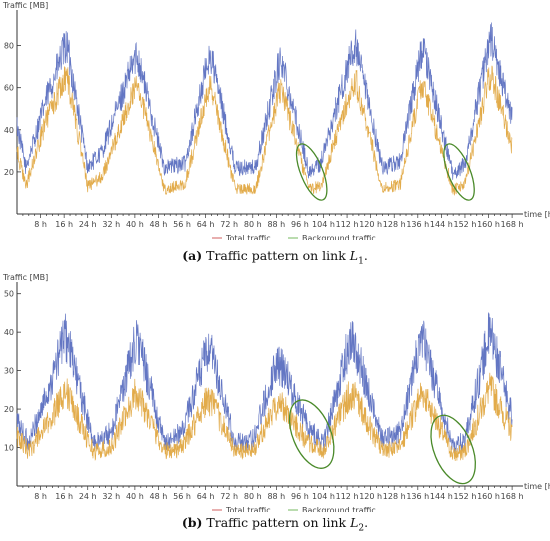  What do you see at coordinates (278, 255) in the screenshot?
I see `caption-a-text: Traffic pattern on link` at bounding box center [278, 255].